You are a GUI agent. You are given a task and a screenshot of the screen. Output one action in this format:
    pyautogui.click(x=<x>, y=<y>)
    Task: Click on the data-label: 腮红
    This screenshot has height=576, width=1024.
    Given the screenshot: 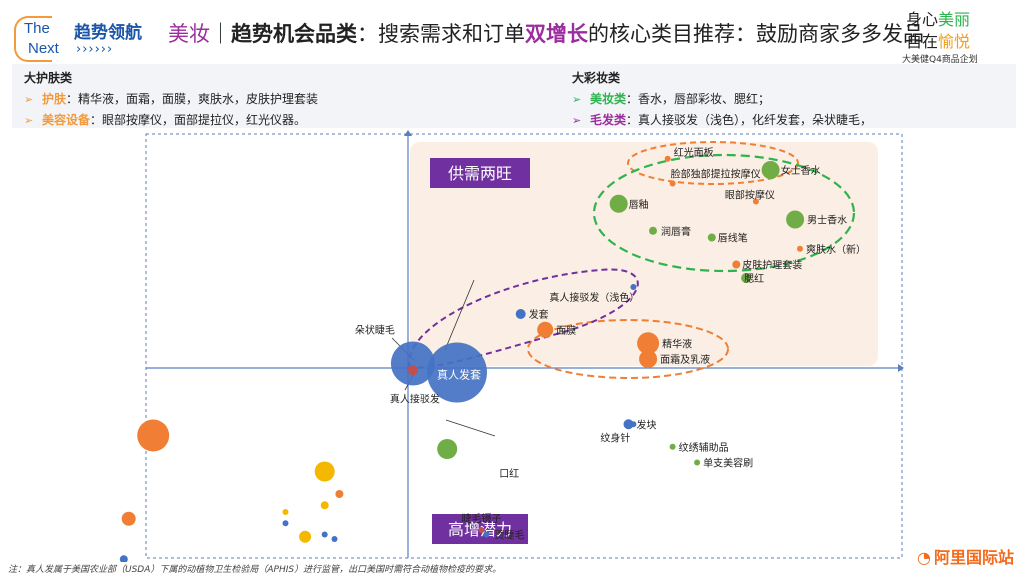 What is the action you would take?
    pyautogui.click(x=754, y=278)
    